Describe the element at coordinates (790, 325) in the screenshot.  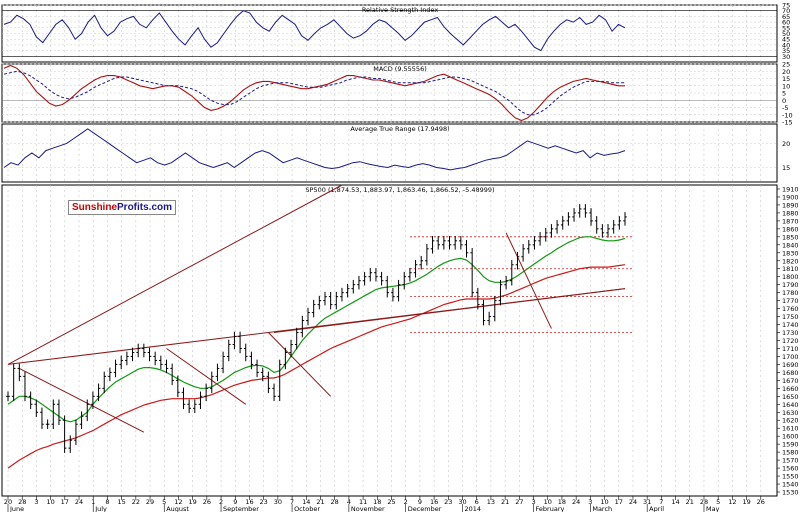
I see `y-tick-label: 1740` at that location.